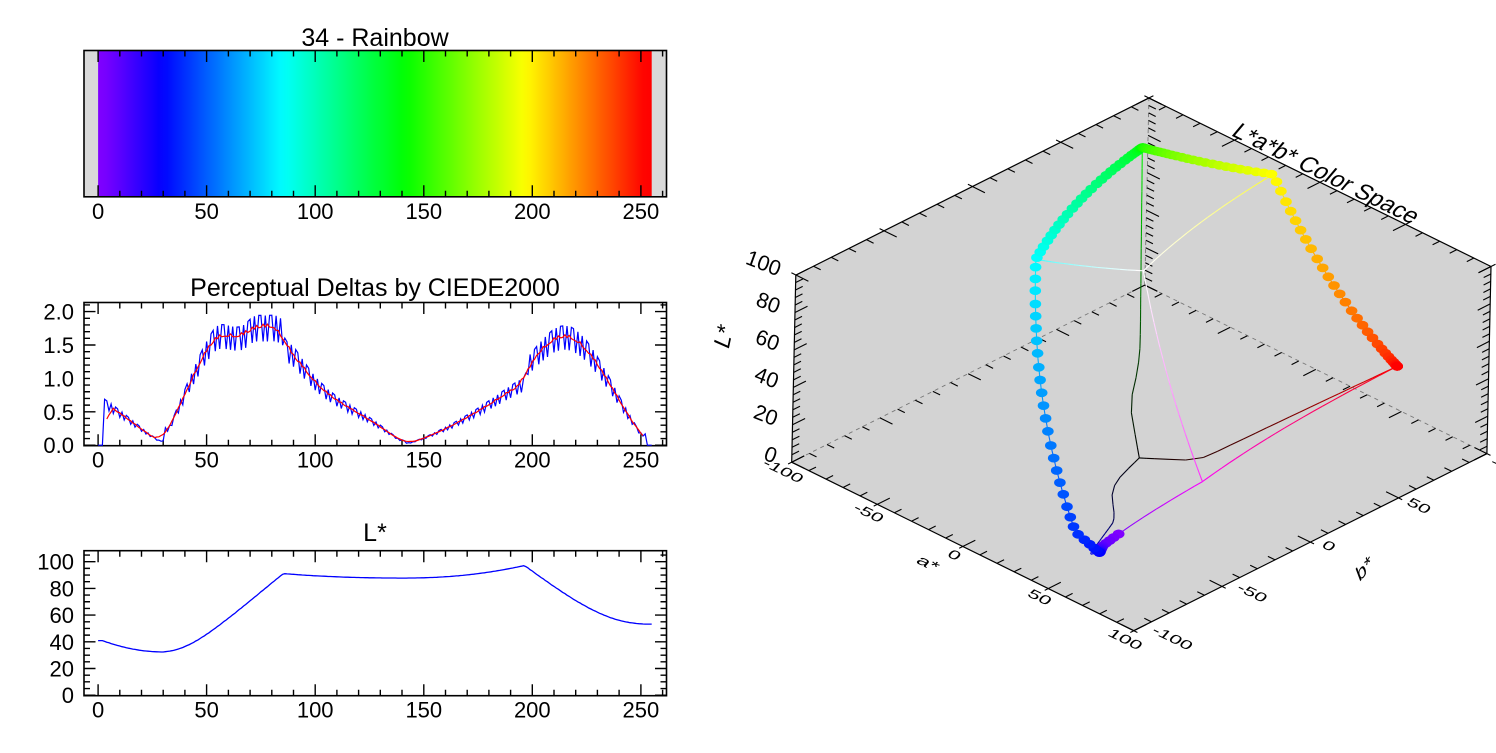 Image resolution: width=1496 pixels, height=753 pixels. Describe the element at coordinates (58, 345) in the screenshot. I see `svg-text: 1.5` at that location.